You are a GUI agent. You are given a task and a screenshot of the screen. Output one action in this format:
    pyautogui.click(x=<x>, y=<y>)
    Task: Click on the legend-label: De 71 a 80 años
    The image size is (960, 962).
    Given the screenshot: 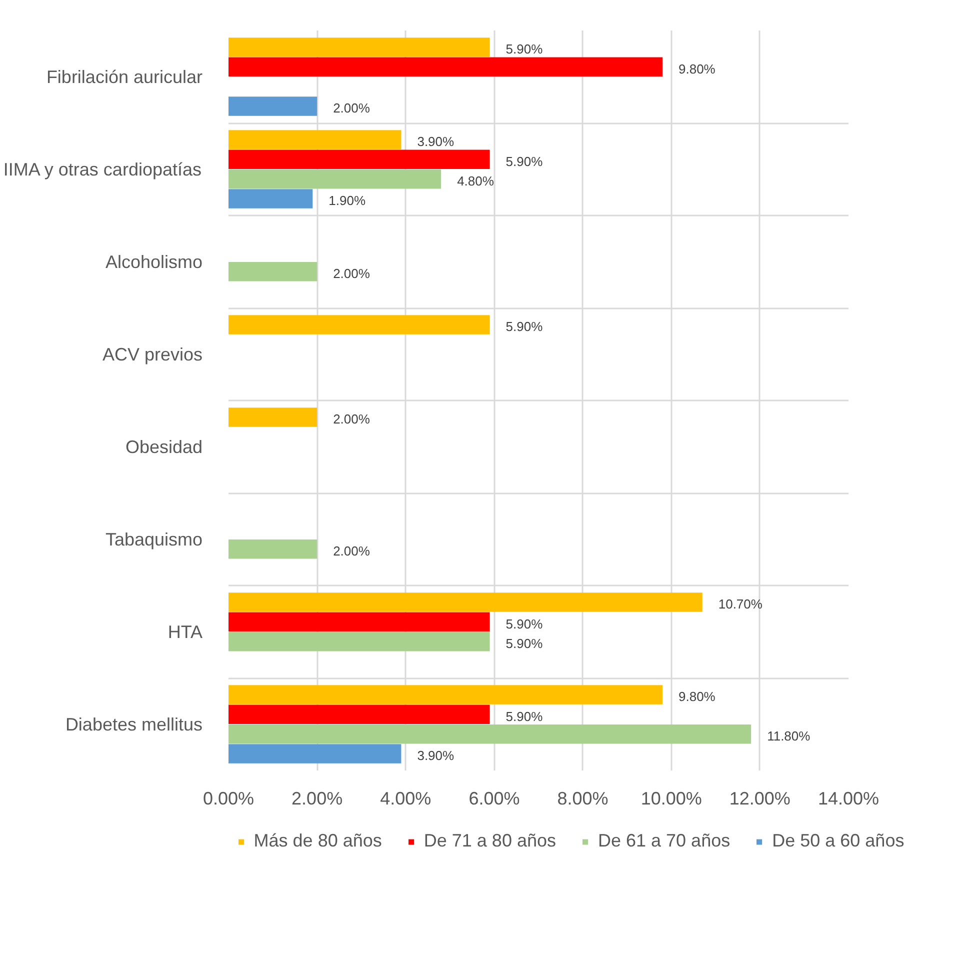 What is the action you would take?
    pyautogui.click(x=490, y=841)
    